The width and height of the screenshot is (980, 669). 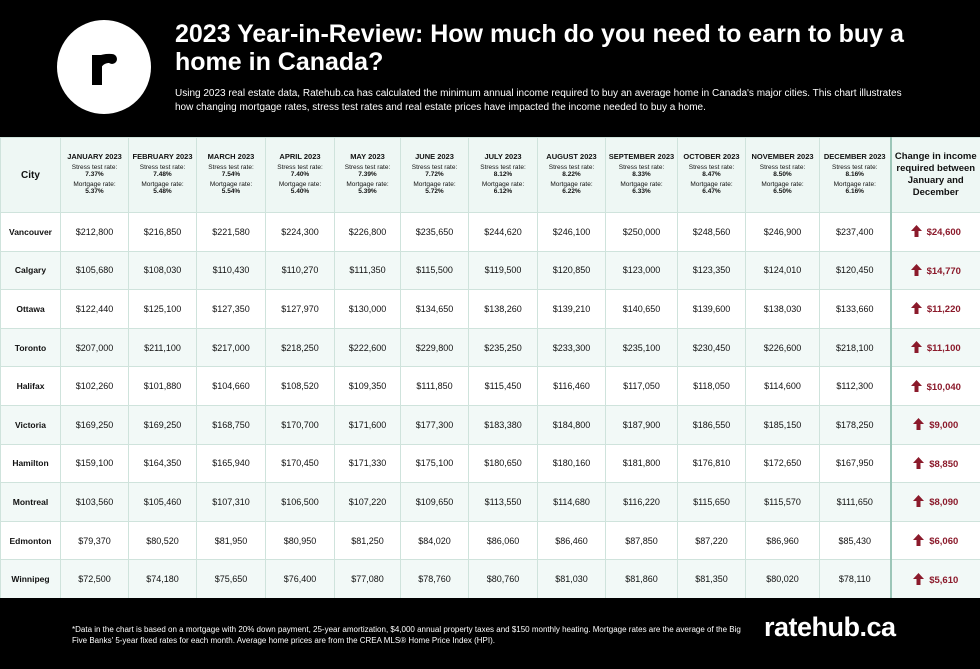 I want to click on income: $115,450, so click(x=503, y=386).